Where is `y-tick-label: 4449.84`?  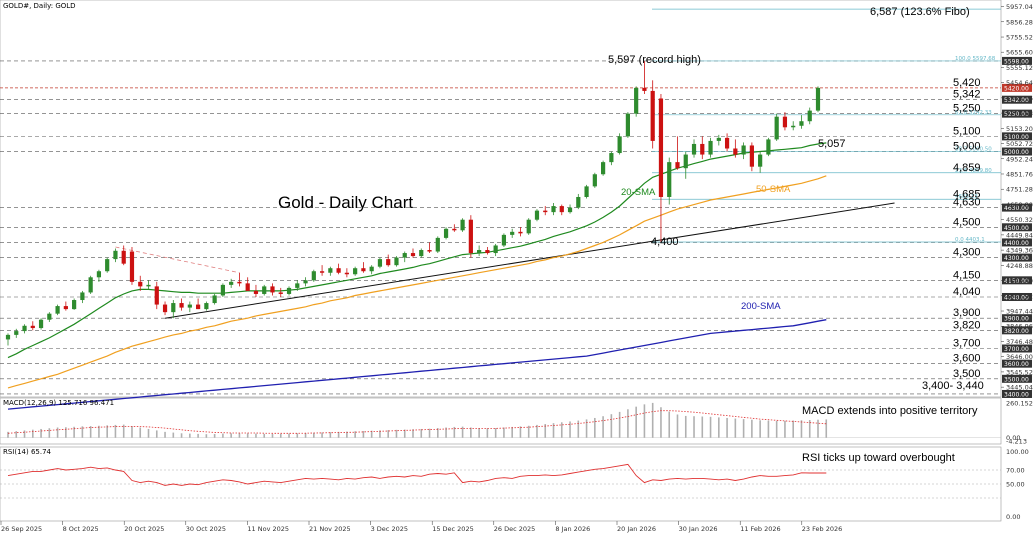
y-tick-label: 4449.84 is located at coordinates (1019, 235).